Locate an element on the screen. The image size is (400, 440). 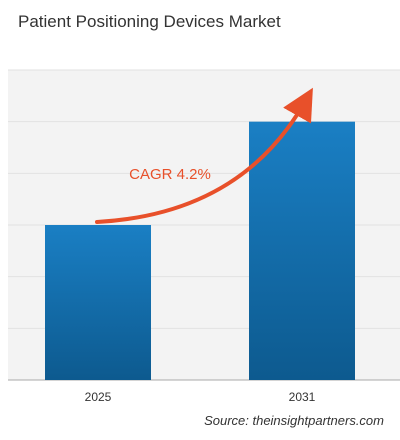
cagr-label: CAGR 4.2% is located at coordinates (170, 174).